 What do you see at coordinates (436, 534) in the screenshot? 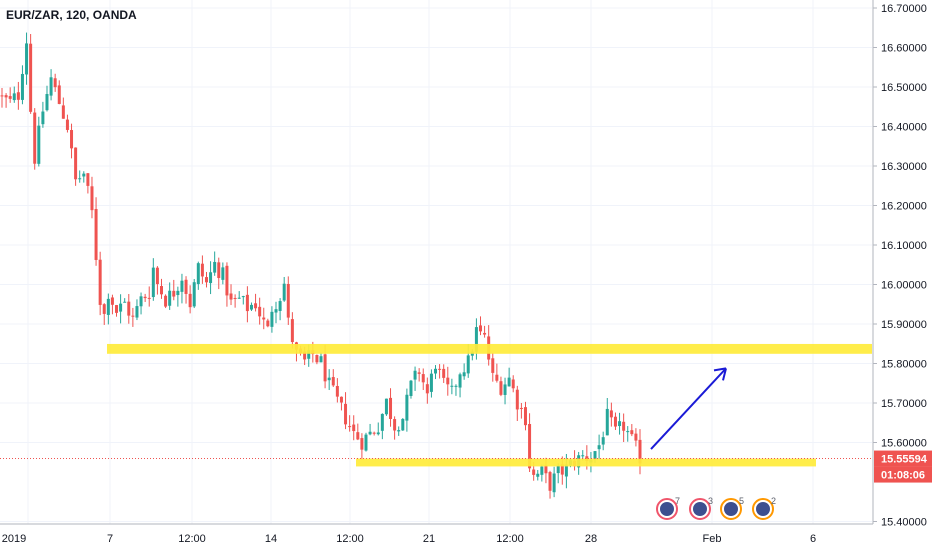
I see `time-axis: 2019 7 12:00 14 12:00 21 12:00 28 Feb 6` at bounding box center [436, 534].